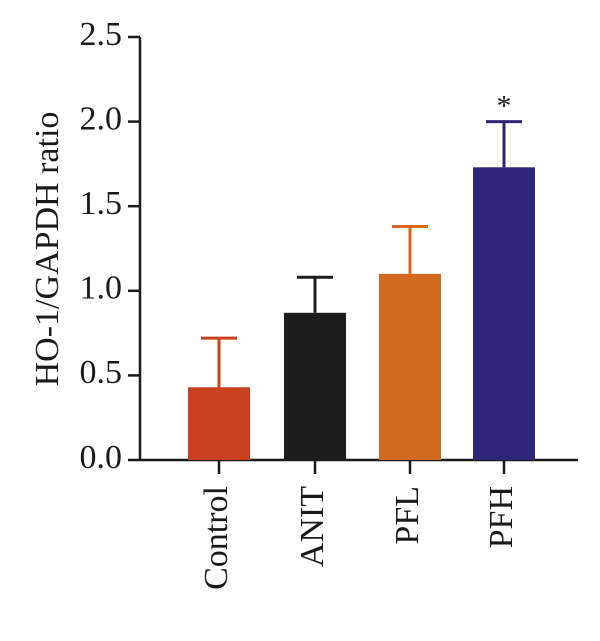 The image size is (600, 641). I want to click on y-axis-title: HO-1/GAPDH ratio, so click(47, 249).